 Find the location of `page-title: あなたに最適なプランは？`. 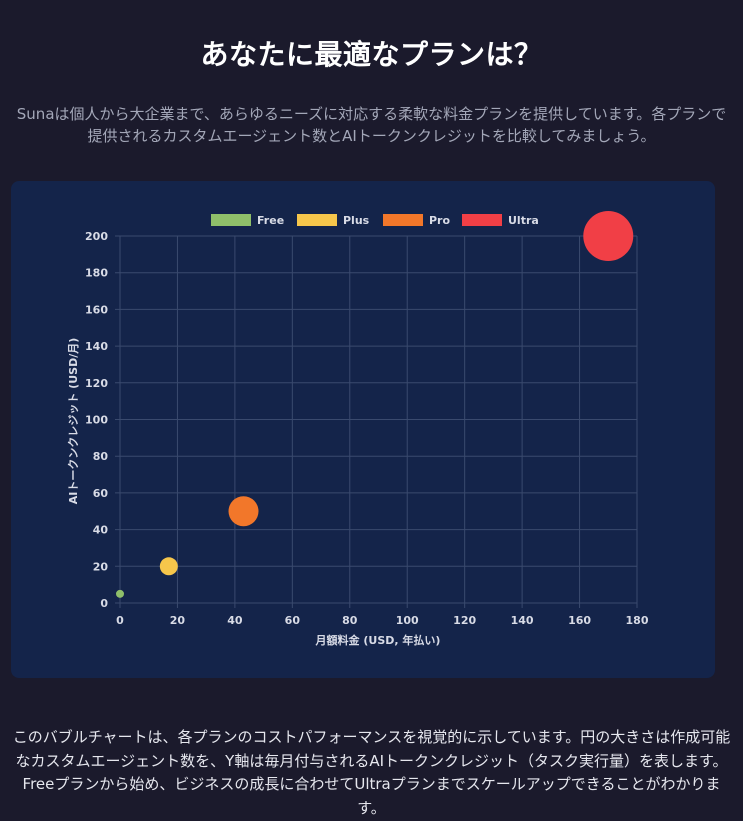

page-title: あなたに最適なプランは？ is located at coordinates (371, 54).